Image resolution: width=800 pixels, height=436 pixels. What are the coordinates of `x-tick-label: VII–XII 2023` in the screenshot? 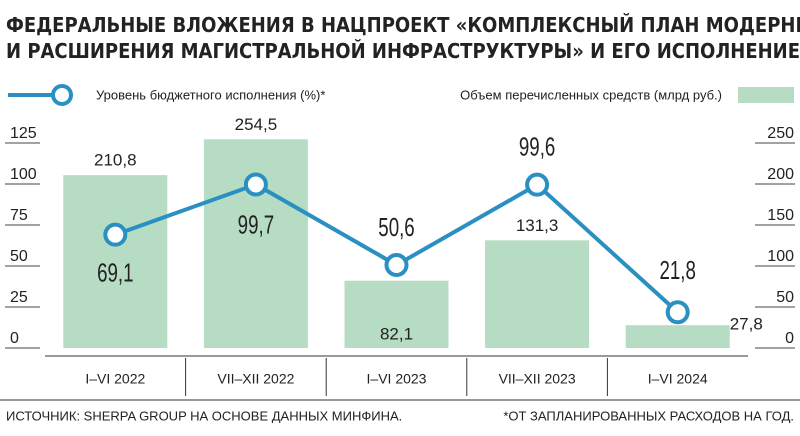 It's located at (537, 379).